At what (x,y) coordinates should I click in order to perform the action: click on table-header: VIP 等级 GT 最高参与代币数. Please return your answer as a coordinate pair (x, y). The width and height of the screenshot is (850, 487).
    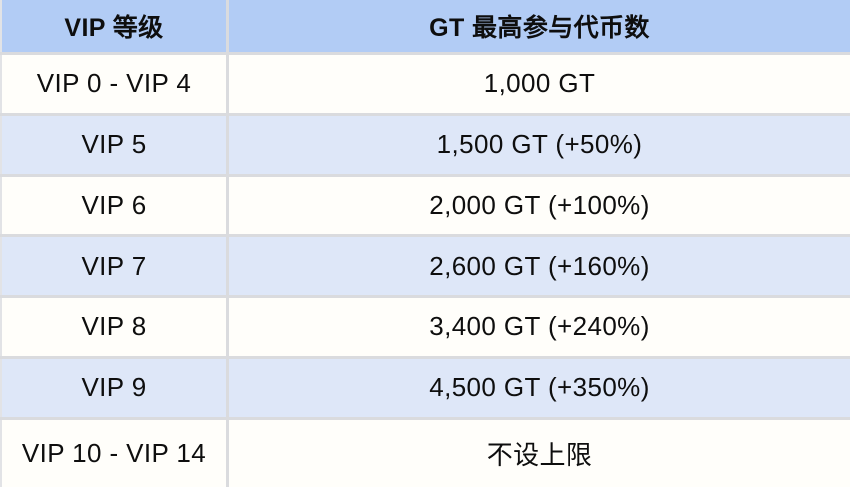
    Looking at the image, I should click on (425, 27).